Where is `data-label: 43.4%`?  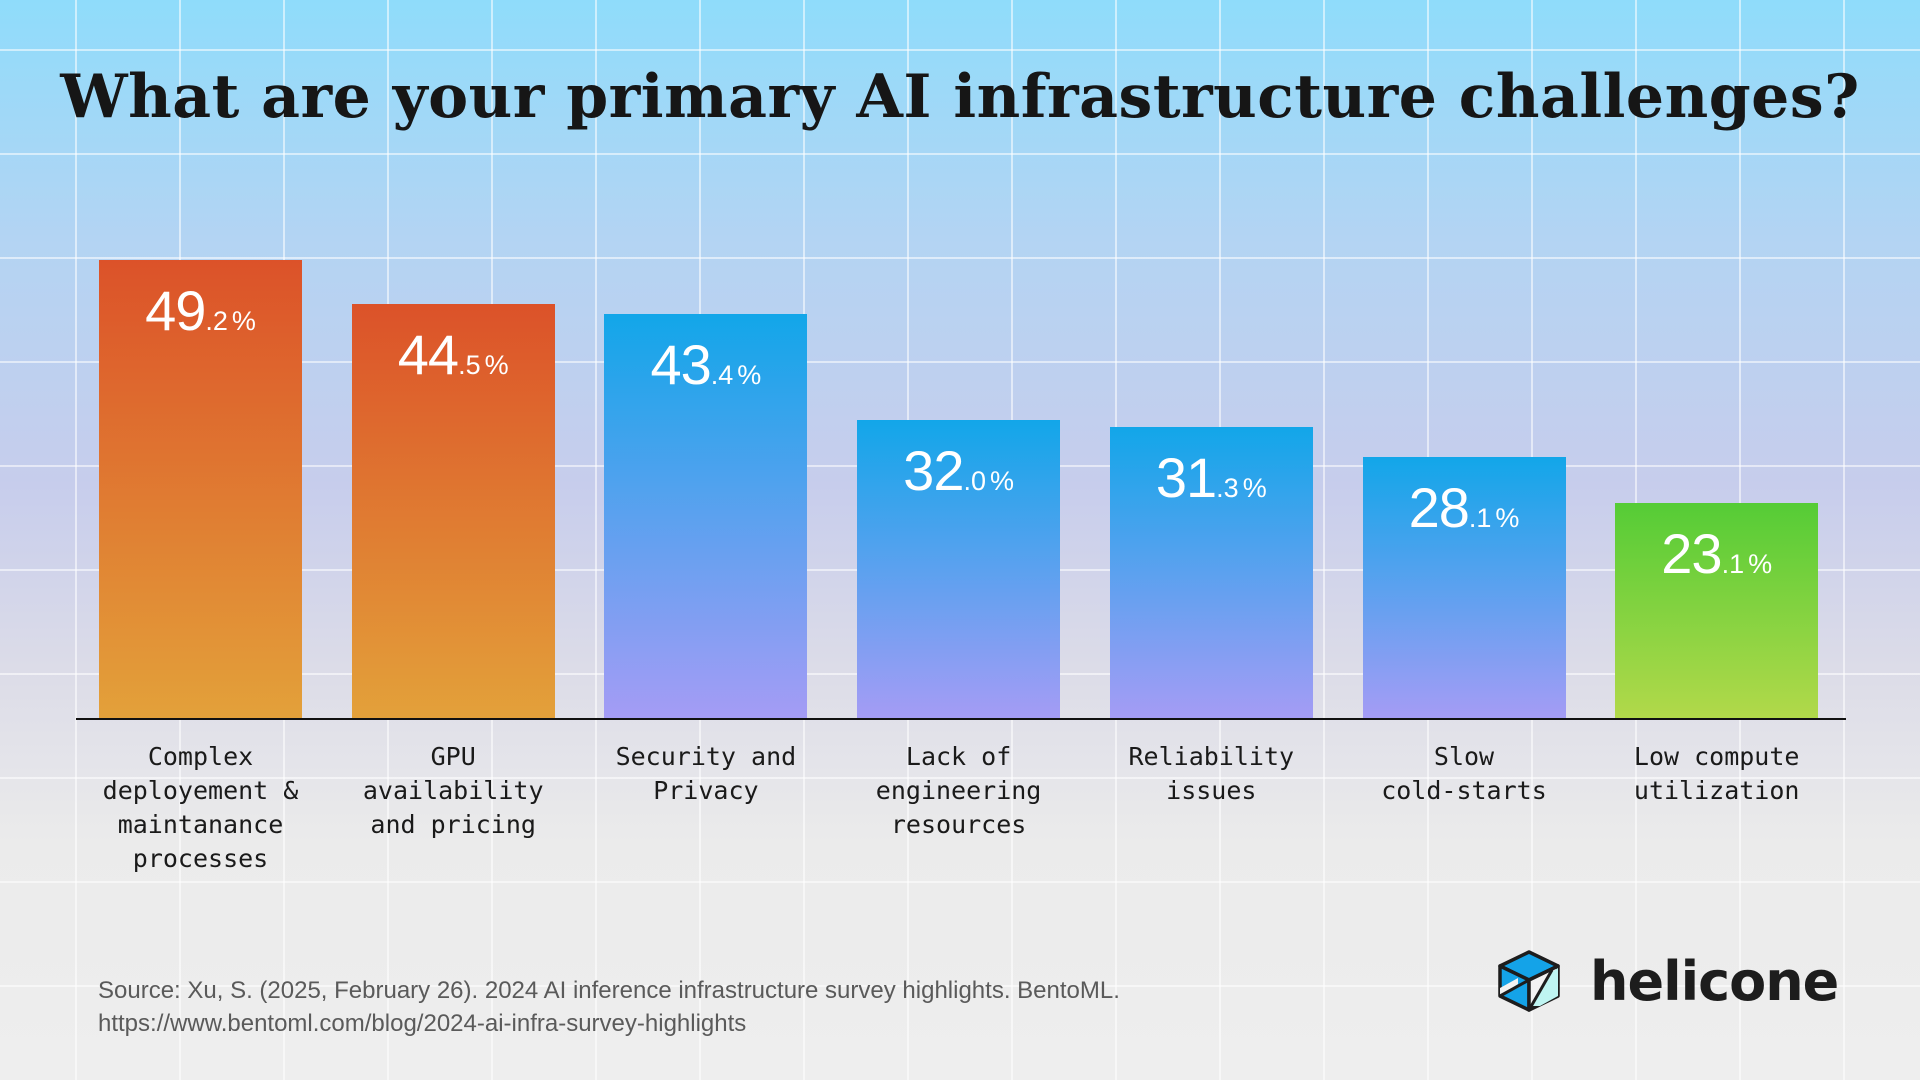 data-label: 43.4% is located at coordinates (705, 364).